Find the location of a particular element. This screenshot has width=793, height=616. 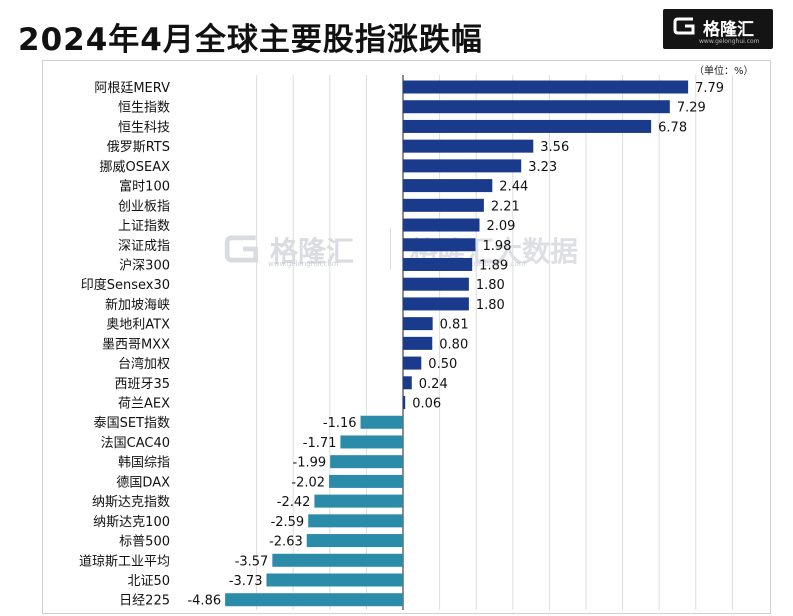

value-label: -3.73 is located at coordinates (246, 581).